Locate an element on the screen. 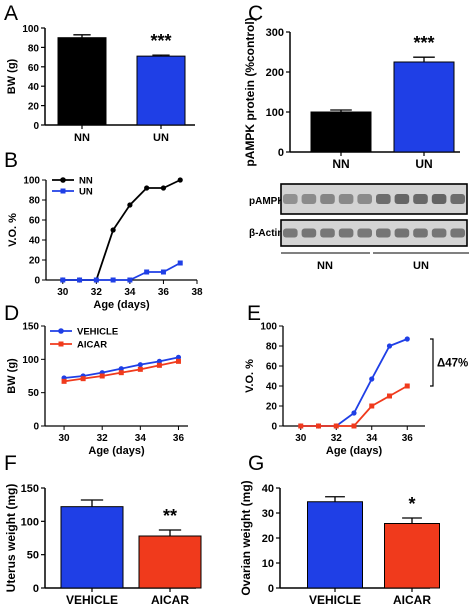 The height and width of the screenshot is (614, 474). blot-group-label-un: UN is located at coordinates (421, 266).